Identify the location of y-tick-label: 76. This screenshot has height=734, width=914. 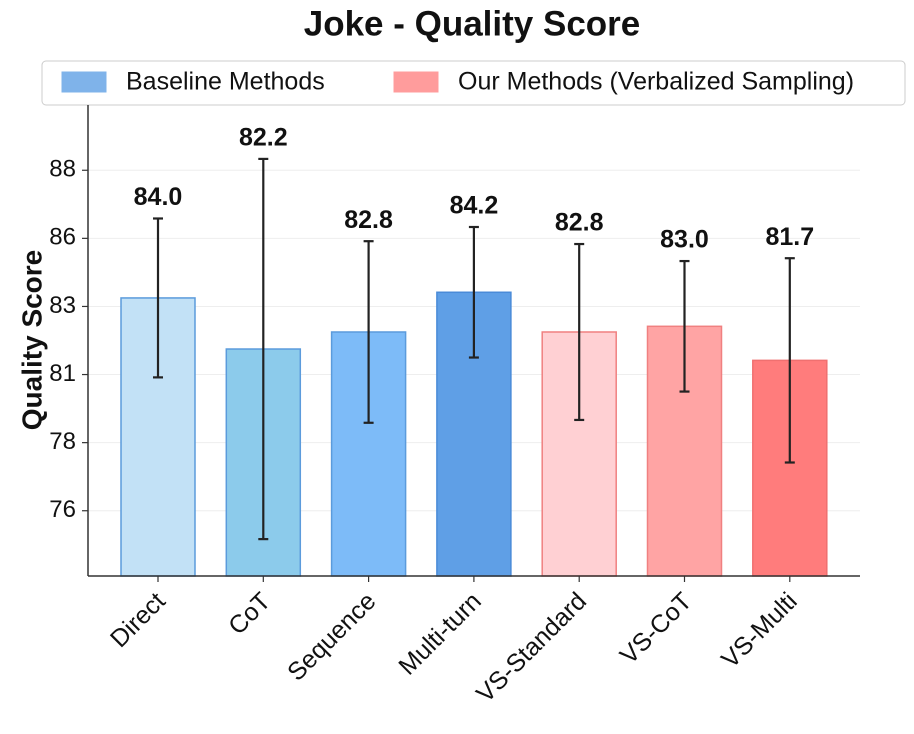
(62, 509).